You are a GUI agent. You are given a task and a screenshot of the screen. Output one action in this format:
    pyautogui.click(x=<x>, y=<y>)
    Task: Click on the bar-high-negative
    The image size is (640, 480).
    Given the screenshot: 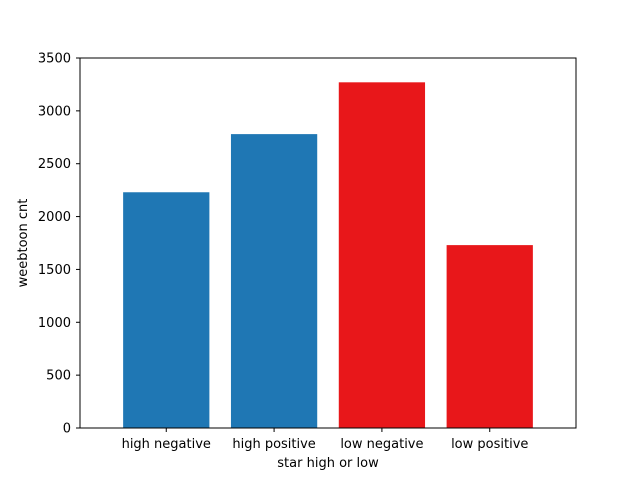 What is the action you would take?
    pyautogui.click(x=166, y=310)
    